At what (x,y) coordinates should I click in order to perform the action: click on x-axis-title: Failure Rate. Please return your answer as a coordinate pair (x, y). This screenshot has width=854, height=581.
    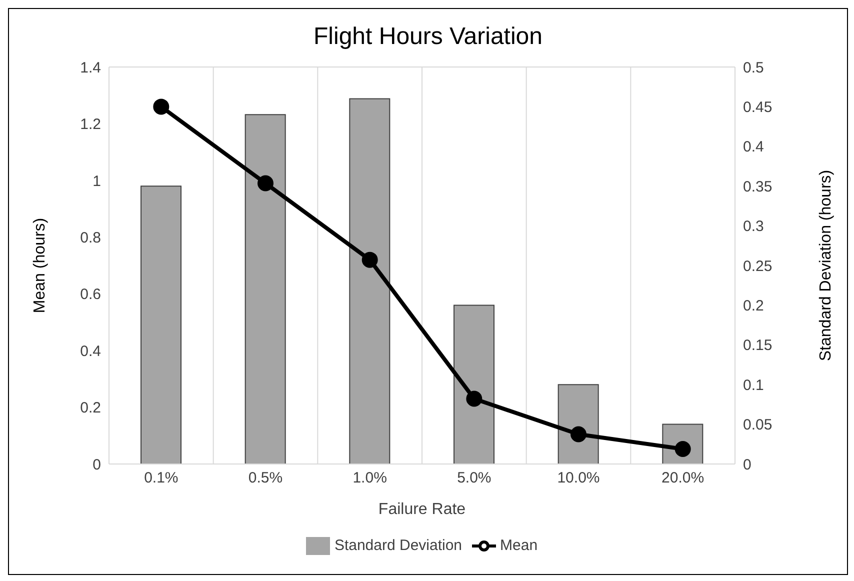
    Looking at the image, I should click on (422, 509).